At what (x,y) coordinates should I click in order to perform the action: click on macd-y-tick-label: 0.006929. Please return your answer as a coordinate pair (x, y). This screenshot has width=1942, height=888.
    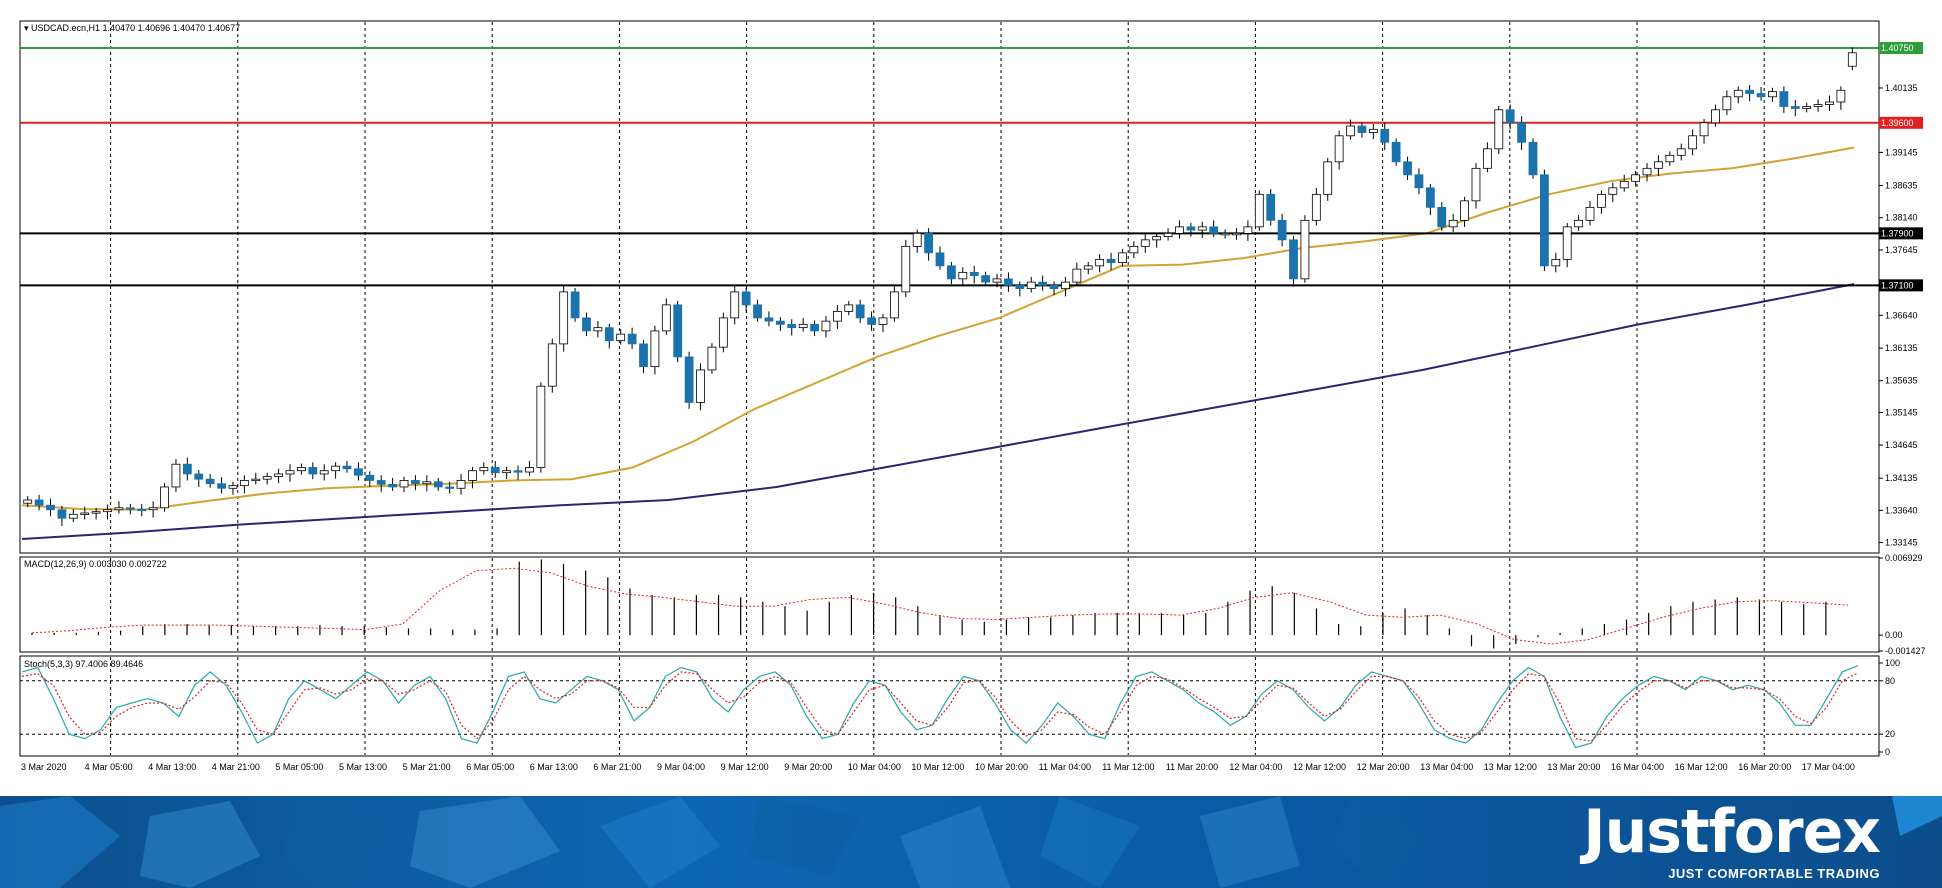
    Looking at the image, I should click on (1904, 558).